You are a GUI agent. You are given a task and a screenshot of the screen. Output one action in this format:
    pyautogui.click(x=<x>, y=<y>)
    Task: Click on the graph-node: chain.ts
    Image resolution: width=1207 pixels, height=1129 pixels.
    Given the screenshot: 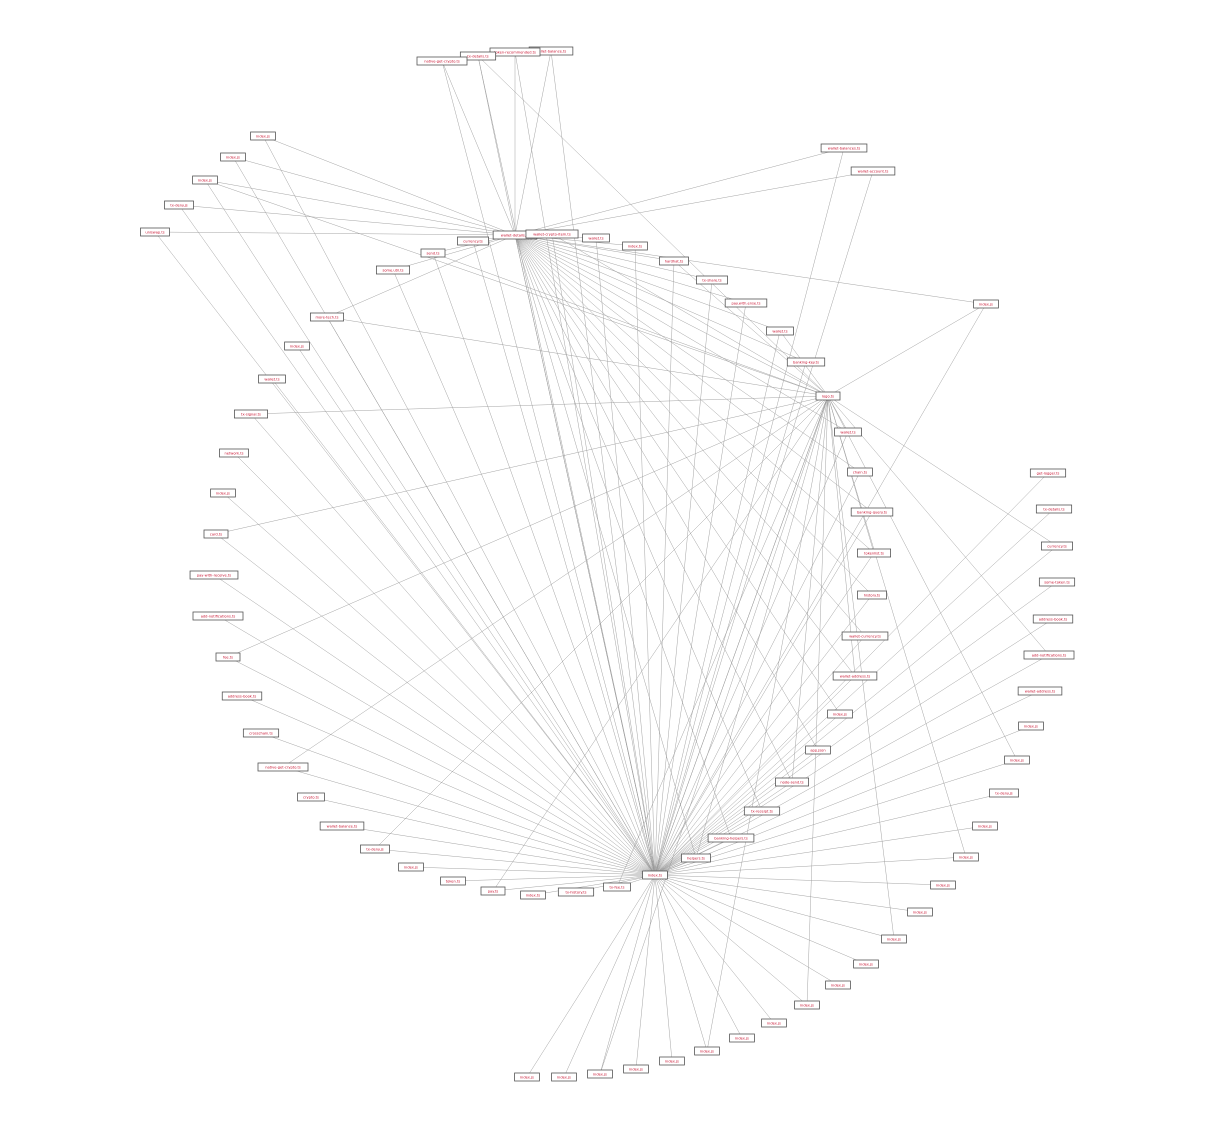 What is the action you would take?
    pyautogui.click(x=860, y=472)
    